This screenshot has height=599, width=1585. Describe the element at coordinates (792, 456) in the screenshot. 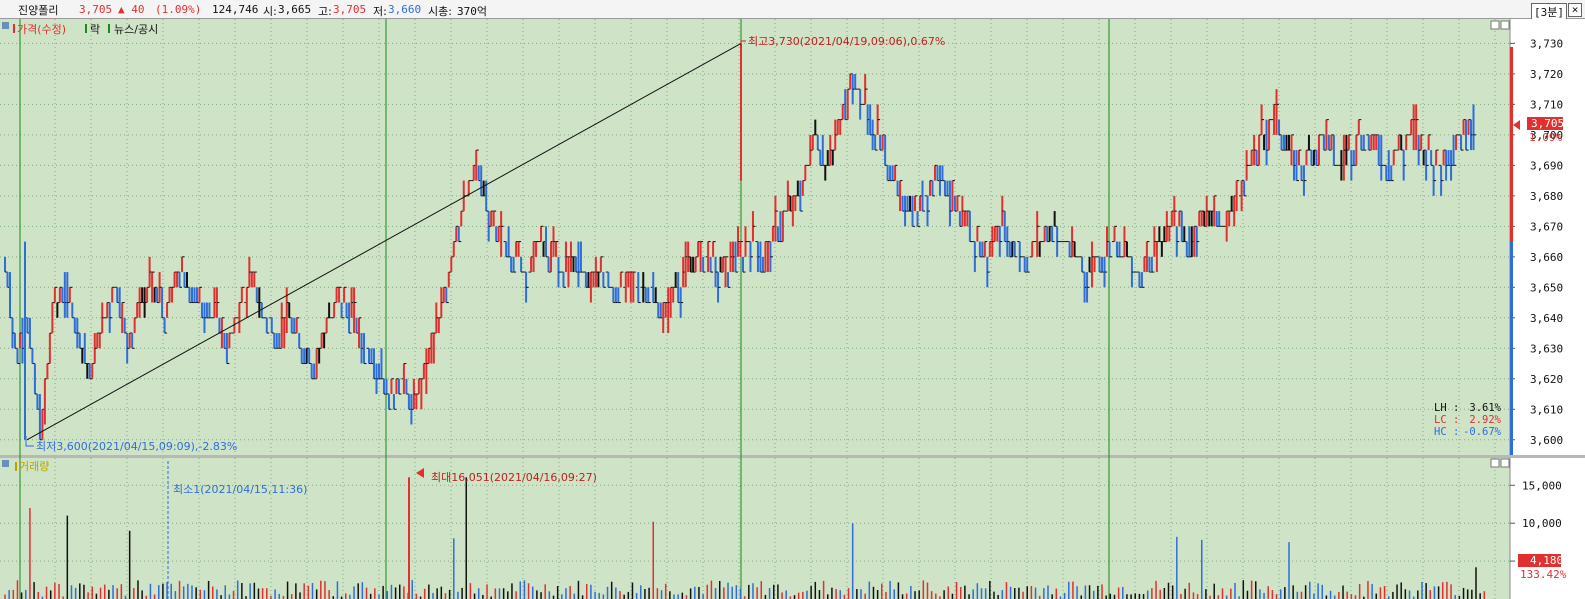

I see `panel-divider` at that location.